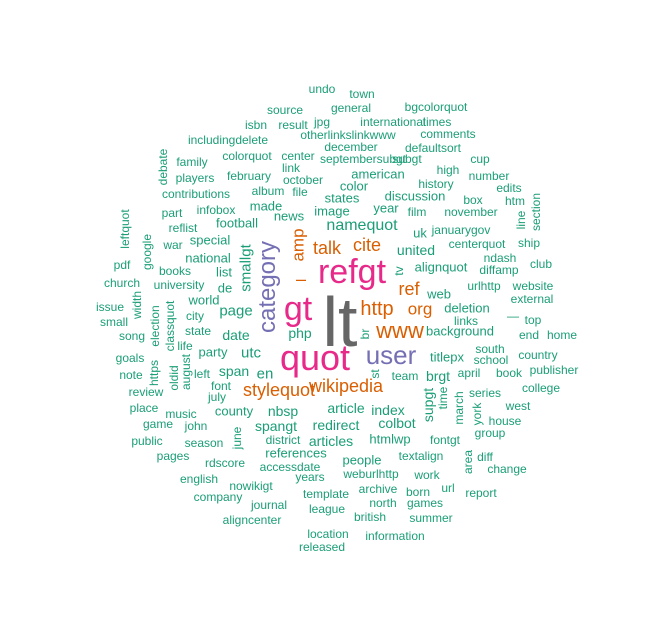 This screenshot has height=638, width=670. Describe the element at coordinates (365, 334) in the screenshot. I see `cloud-word: br` at that location.